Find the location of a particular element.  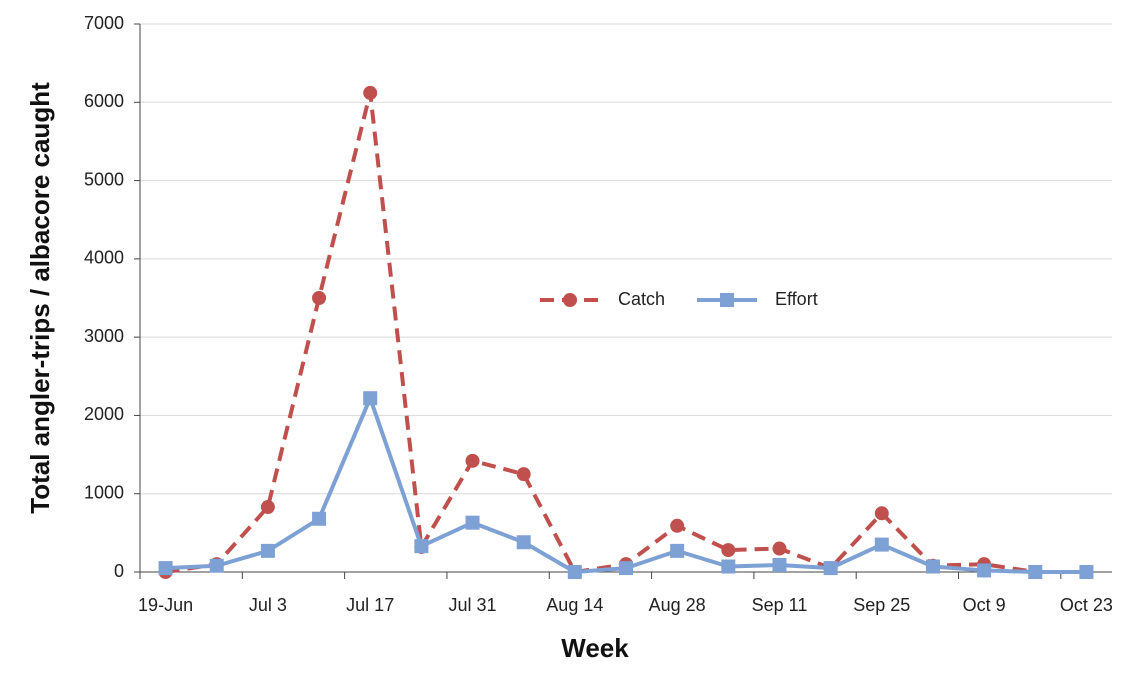

x-tick-label: Sep 11 is located at coordinates (780, 605).